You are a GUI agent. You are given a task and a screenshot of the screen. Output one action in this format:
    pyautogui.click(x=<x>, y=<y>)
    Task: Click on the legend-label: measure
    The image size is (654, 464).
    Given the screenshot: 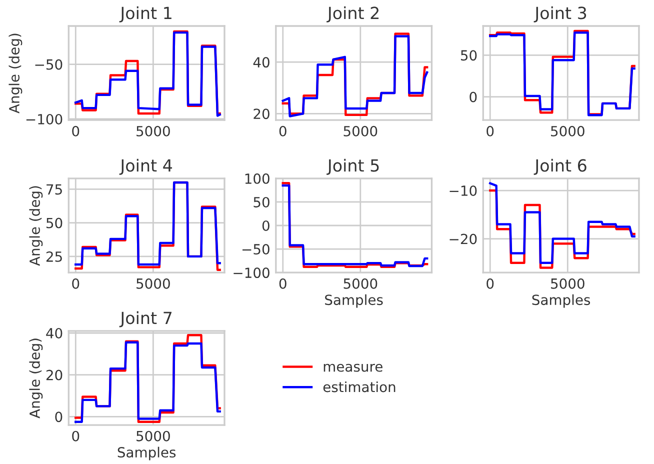 What is the action you would take?
    pyautogui.click(x=353, y=368)
    